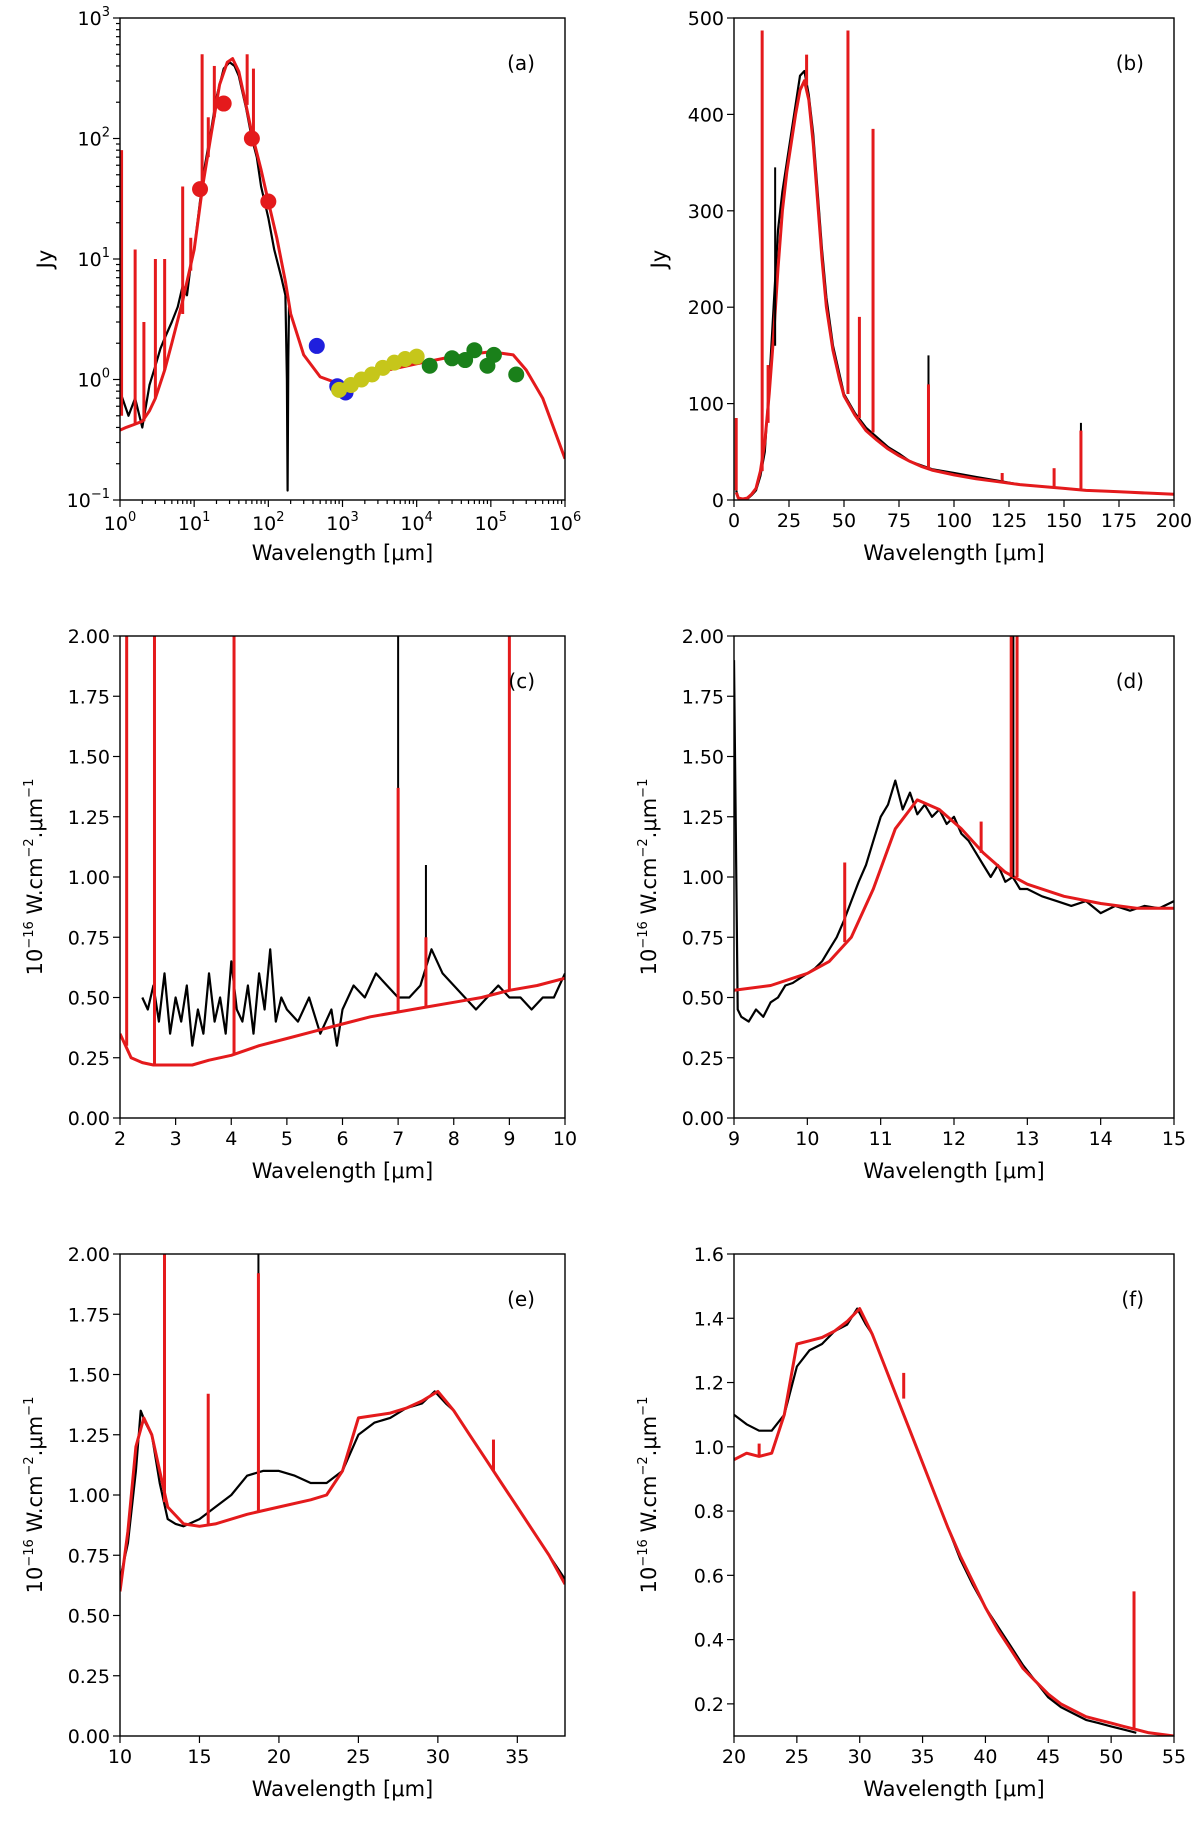 The height and width of the screenshot is (1822, 1200). Describe the element at coordinates (1174, 1757) in the screenshot. I see `x-tick-label-f-7: 55` at that location.